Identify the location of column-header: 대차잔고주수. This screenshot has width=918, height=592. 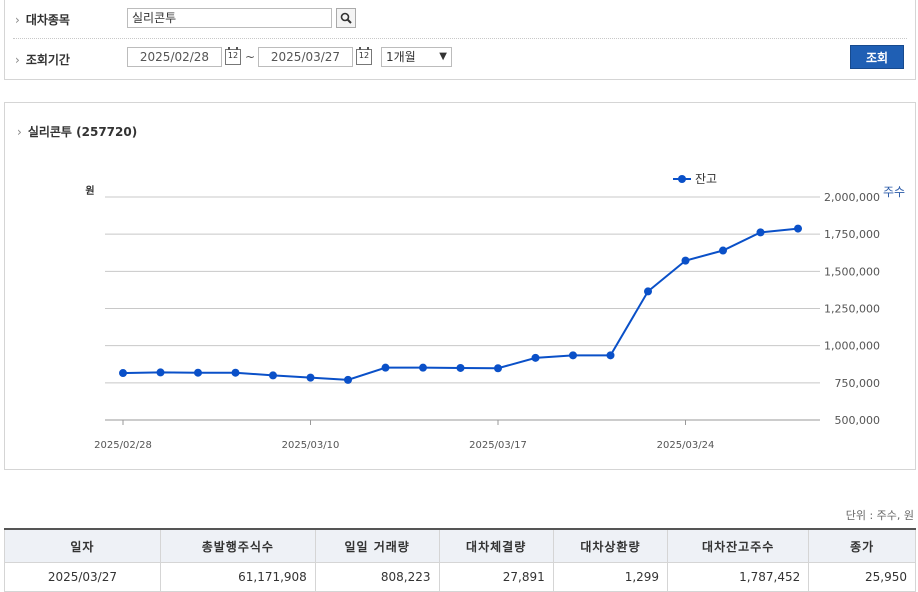
(738, 546).